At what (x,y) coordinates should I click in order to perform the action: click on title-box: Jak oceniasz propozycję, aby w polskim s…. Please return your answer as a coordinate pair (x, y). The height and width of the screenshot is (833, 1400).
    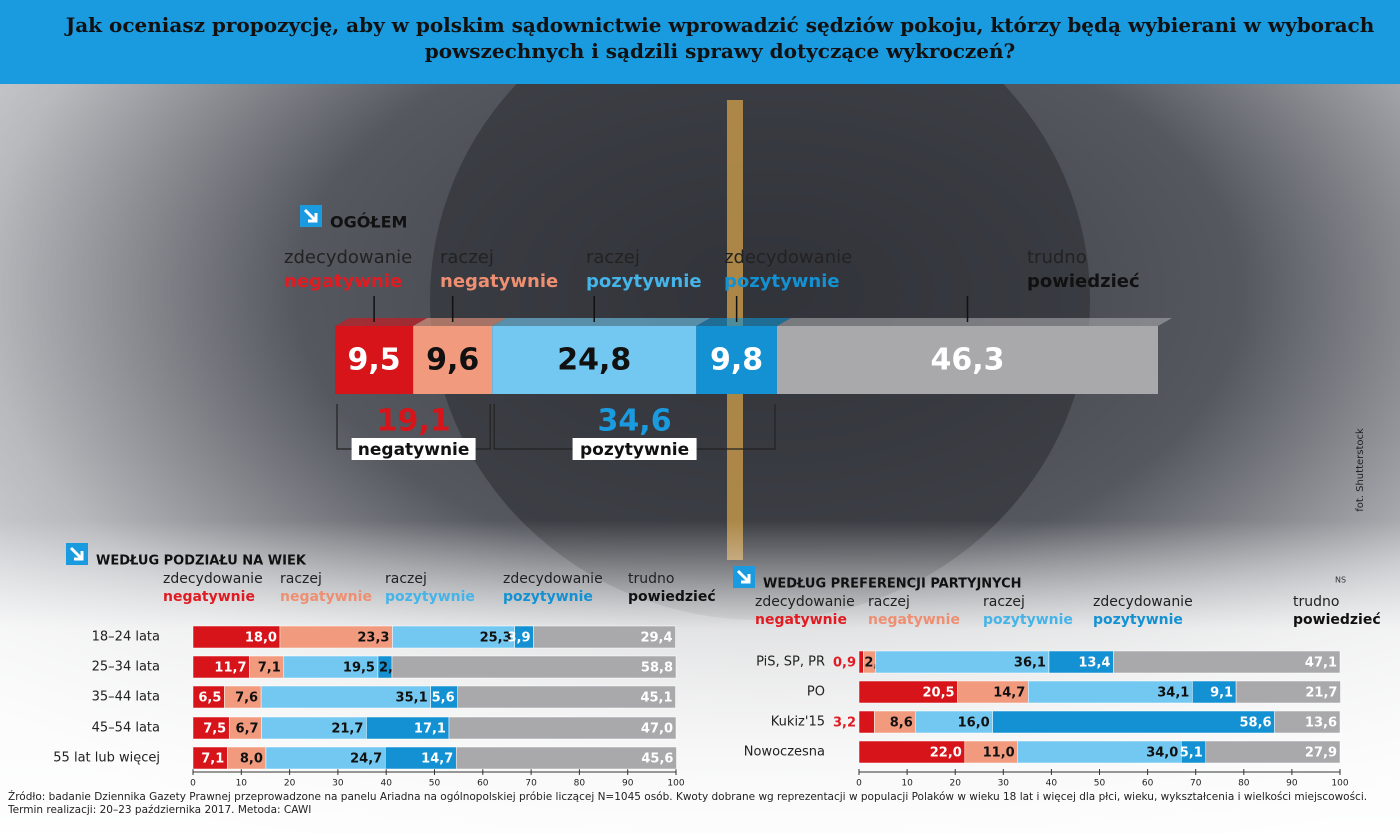
    Looking at the image, I should click on (720, 38).